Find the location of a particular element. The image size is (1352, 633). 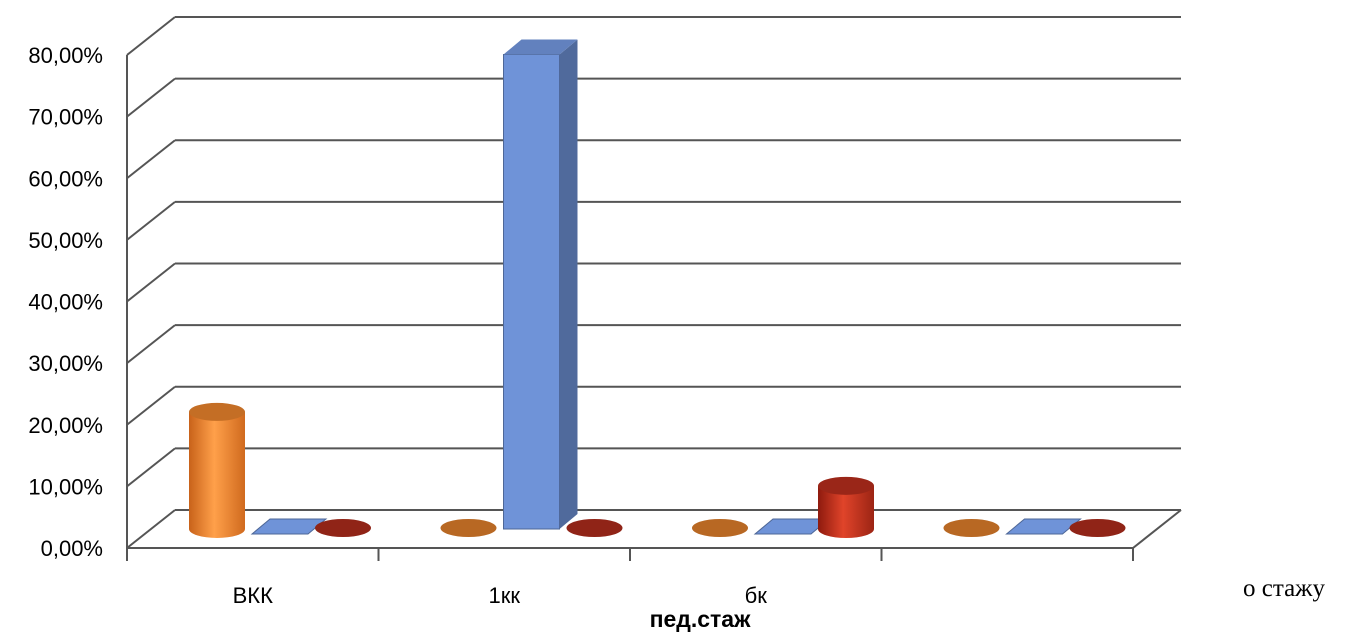

chart-floor is located at coordinates (654, 535).